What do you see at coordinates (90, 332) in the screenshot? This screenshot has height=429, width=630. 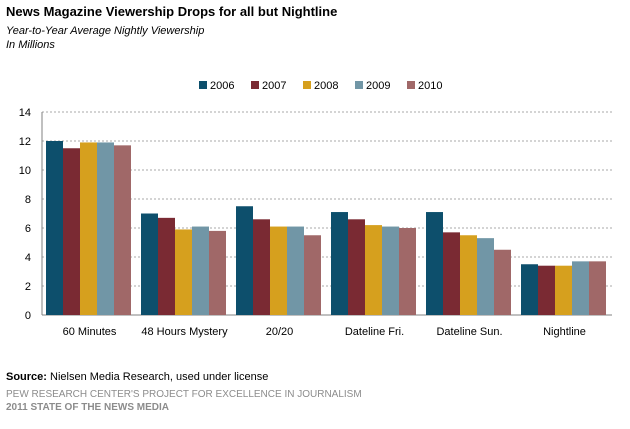 I see `x-tick-label: 60 Minutes` at bounding box center [90, 332].